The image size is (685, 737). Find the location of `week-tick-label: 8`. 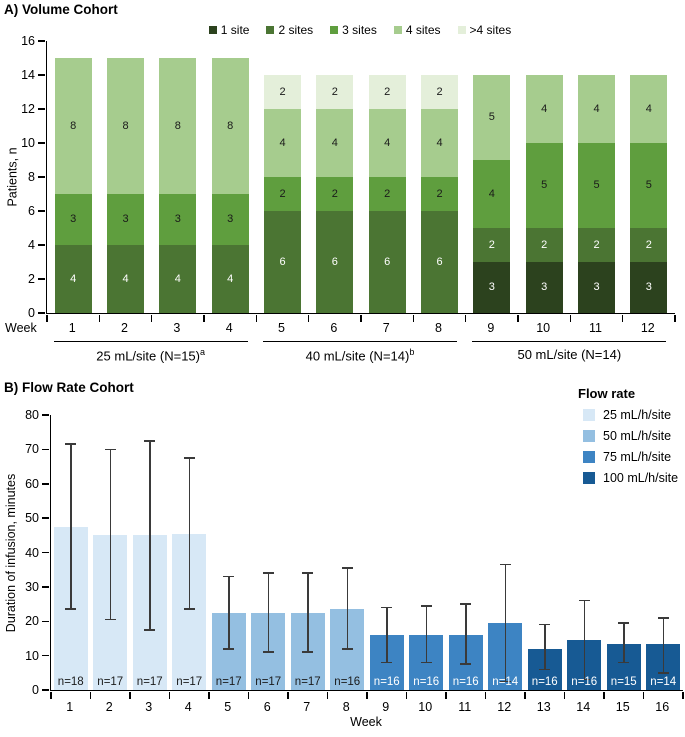

week-tick-label: 8 is located at coordinates (438, 328).